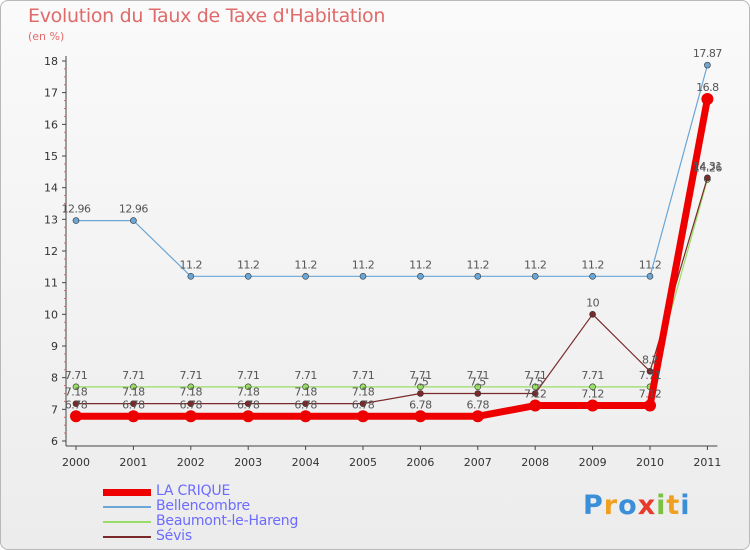 The width and height of the screenshot is (750, 550). I want to click on x-tick-label: 2000, so click(76, 462).